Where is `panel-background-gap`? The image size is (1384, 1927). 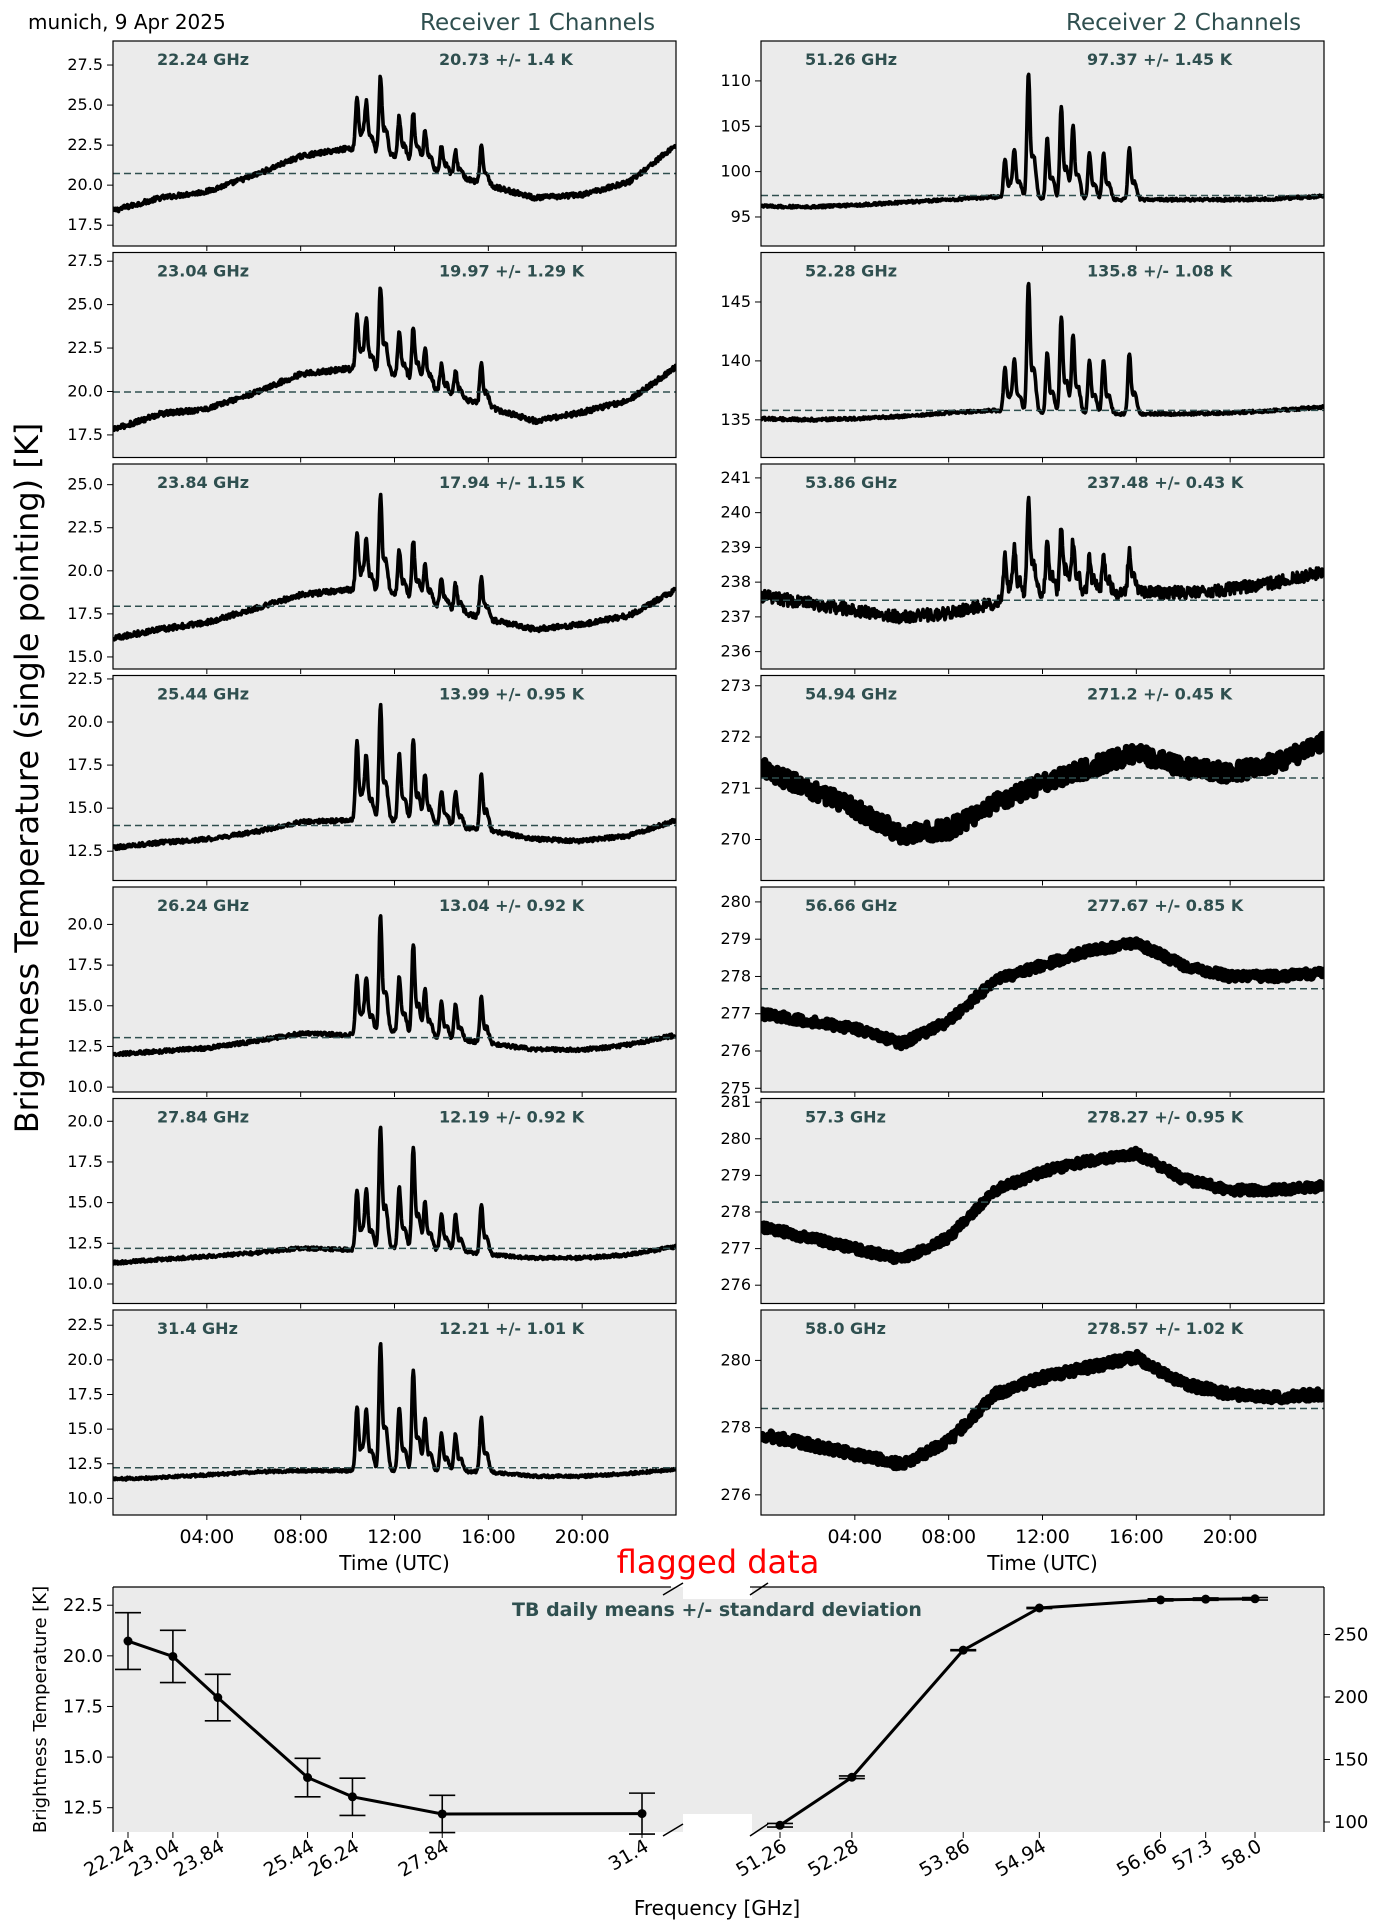
panel-background-gap is located at coordinates (717, 1706).